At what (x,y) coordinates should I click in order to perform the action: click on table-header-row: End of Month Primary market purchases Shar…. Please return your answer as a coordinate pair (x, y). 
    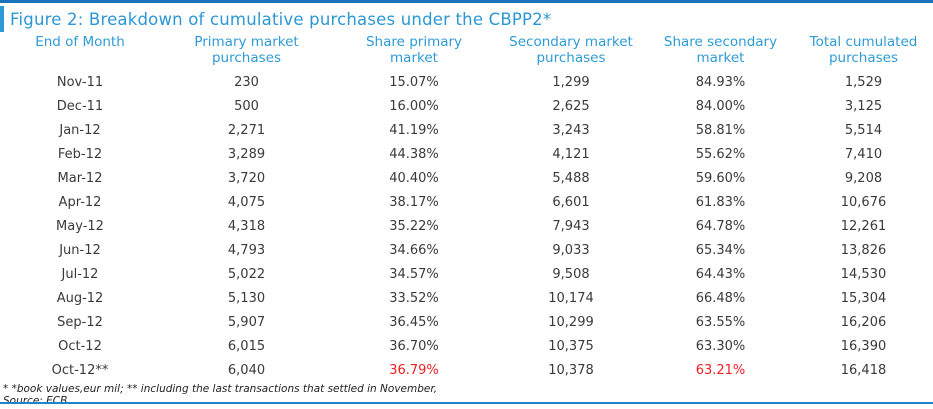
    Looking at the image, I should click on (466, 52).